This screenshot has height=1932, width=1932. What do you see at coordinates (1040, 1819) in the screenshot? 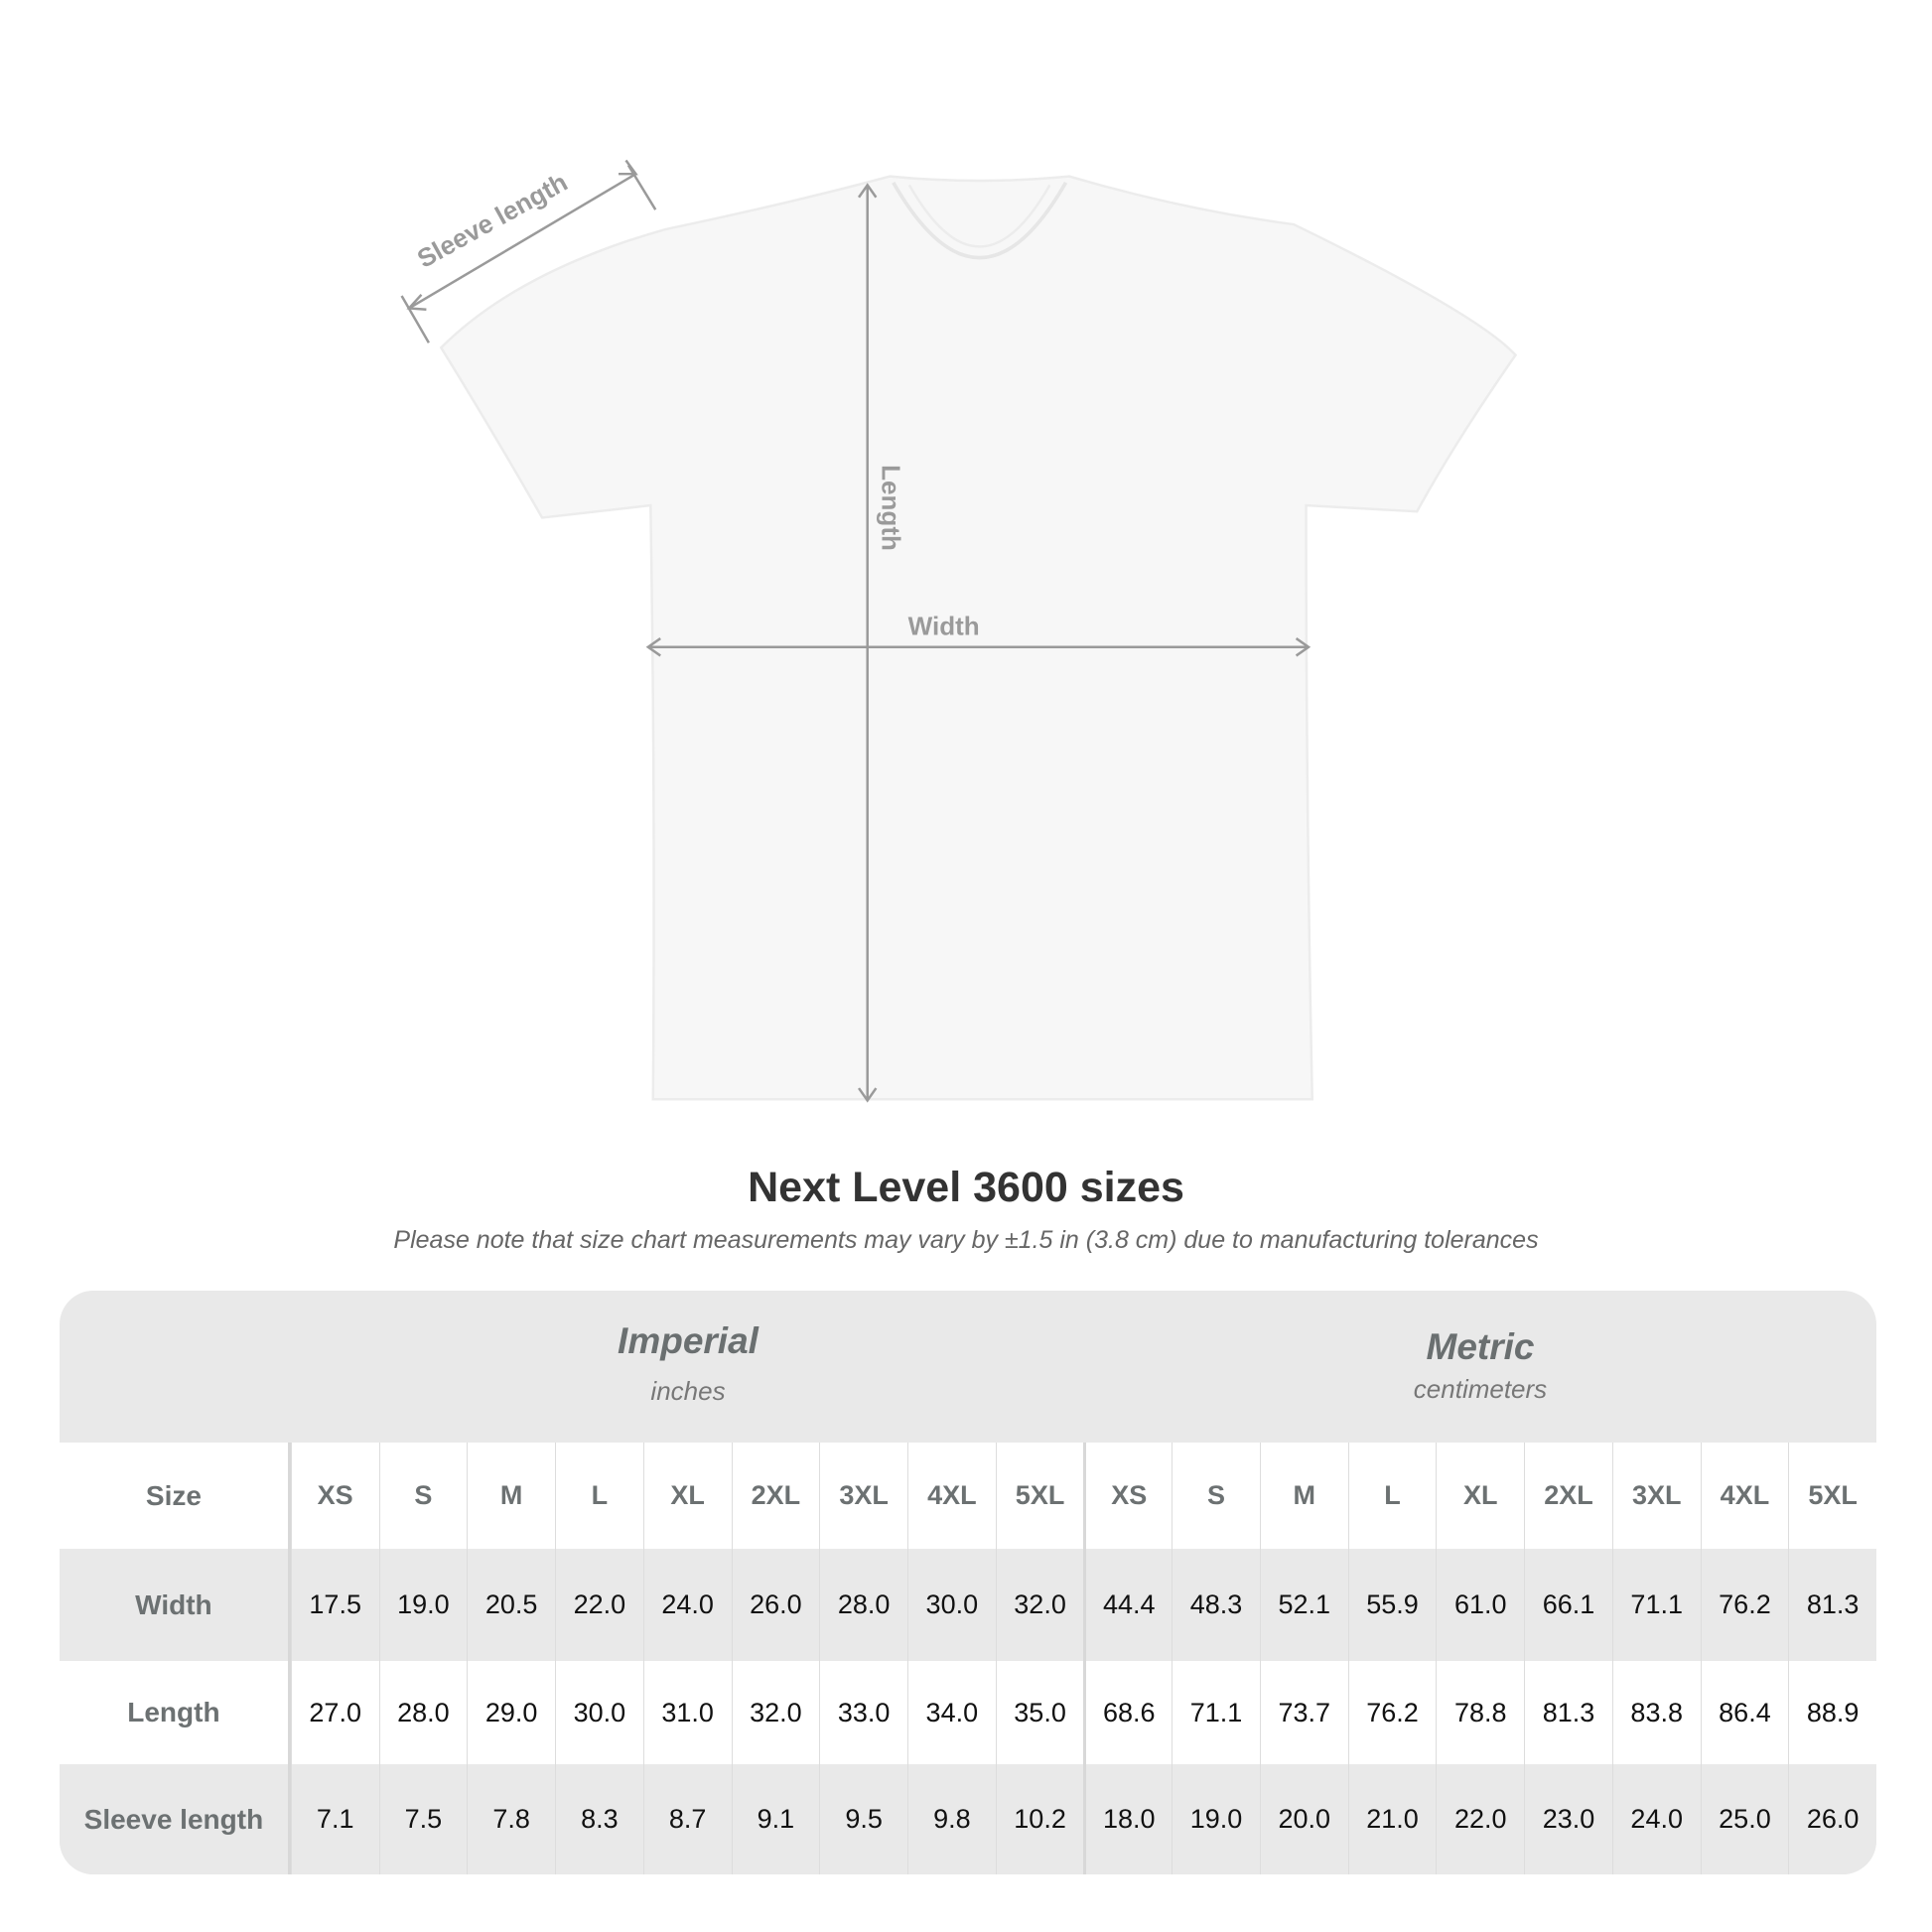
I see `imperial-value: 10.2` at bounding box center [1040, 1819].